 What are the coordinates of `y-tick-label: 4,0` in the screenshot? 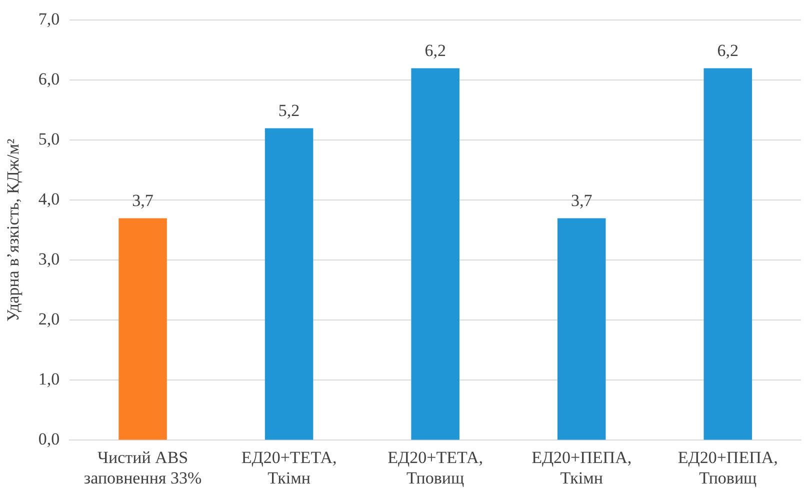 It's located at (49, 199).